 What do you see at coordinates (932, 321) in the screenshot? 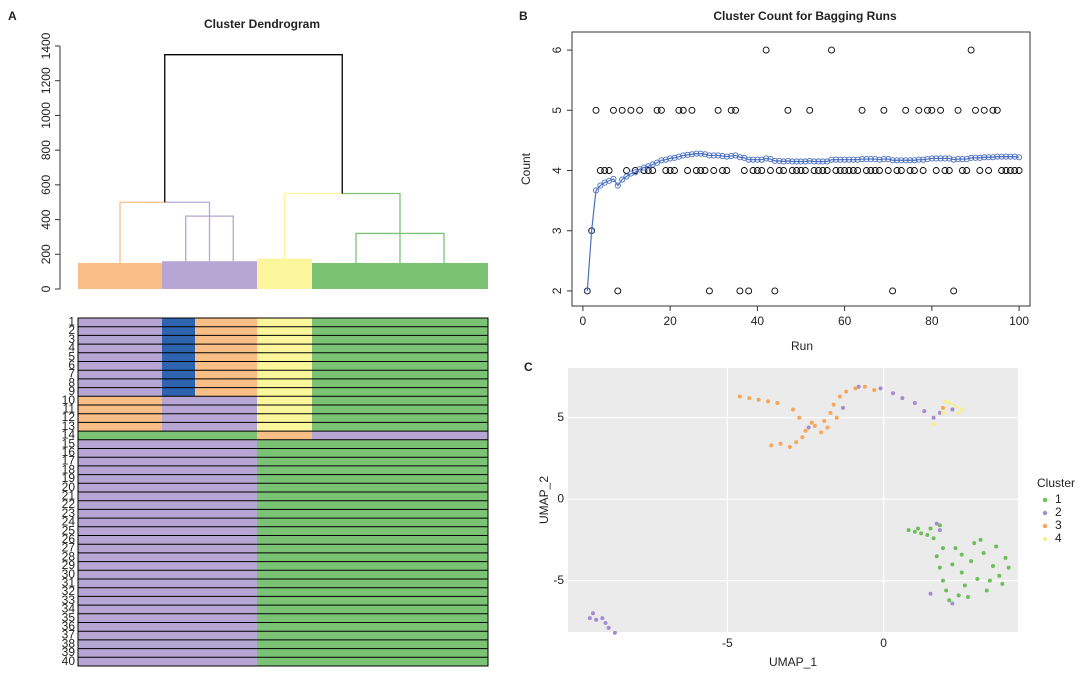
I see `x-tick-label: 80` at bounding box center [932, 321].